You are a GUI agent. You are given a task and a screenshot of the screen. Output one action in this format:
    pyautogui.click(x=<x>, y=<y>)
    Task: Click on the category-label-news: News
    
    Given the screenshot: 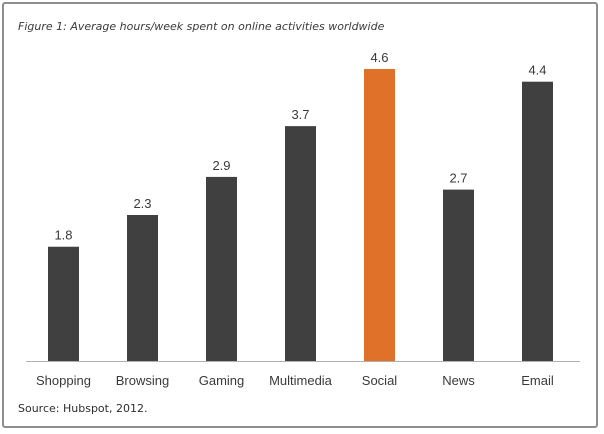 What is the action you would take?
    pyautogui.click(x=458, y=380)
    